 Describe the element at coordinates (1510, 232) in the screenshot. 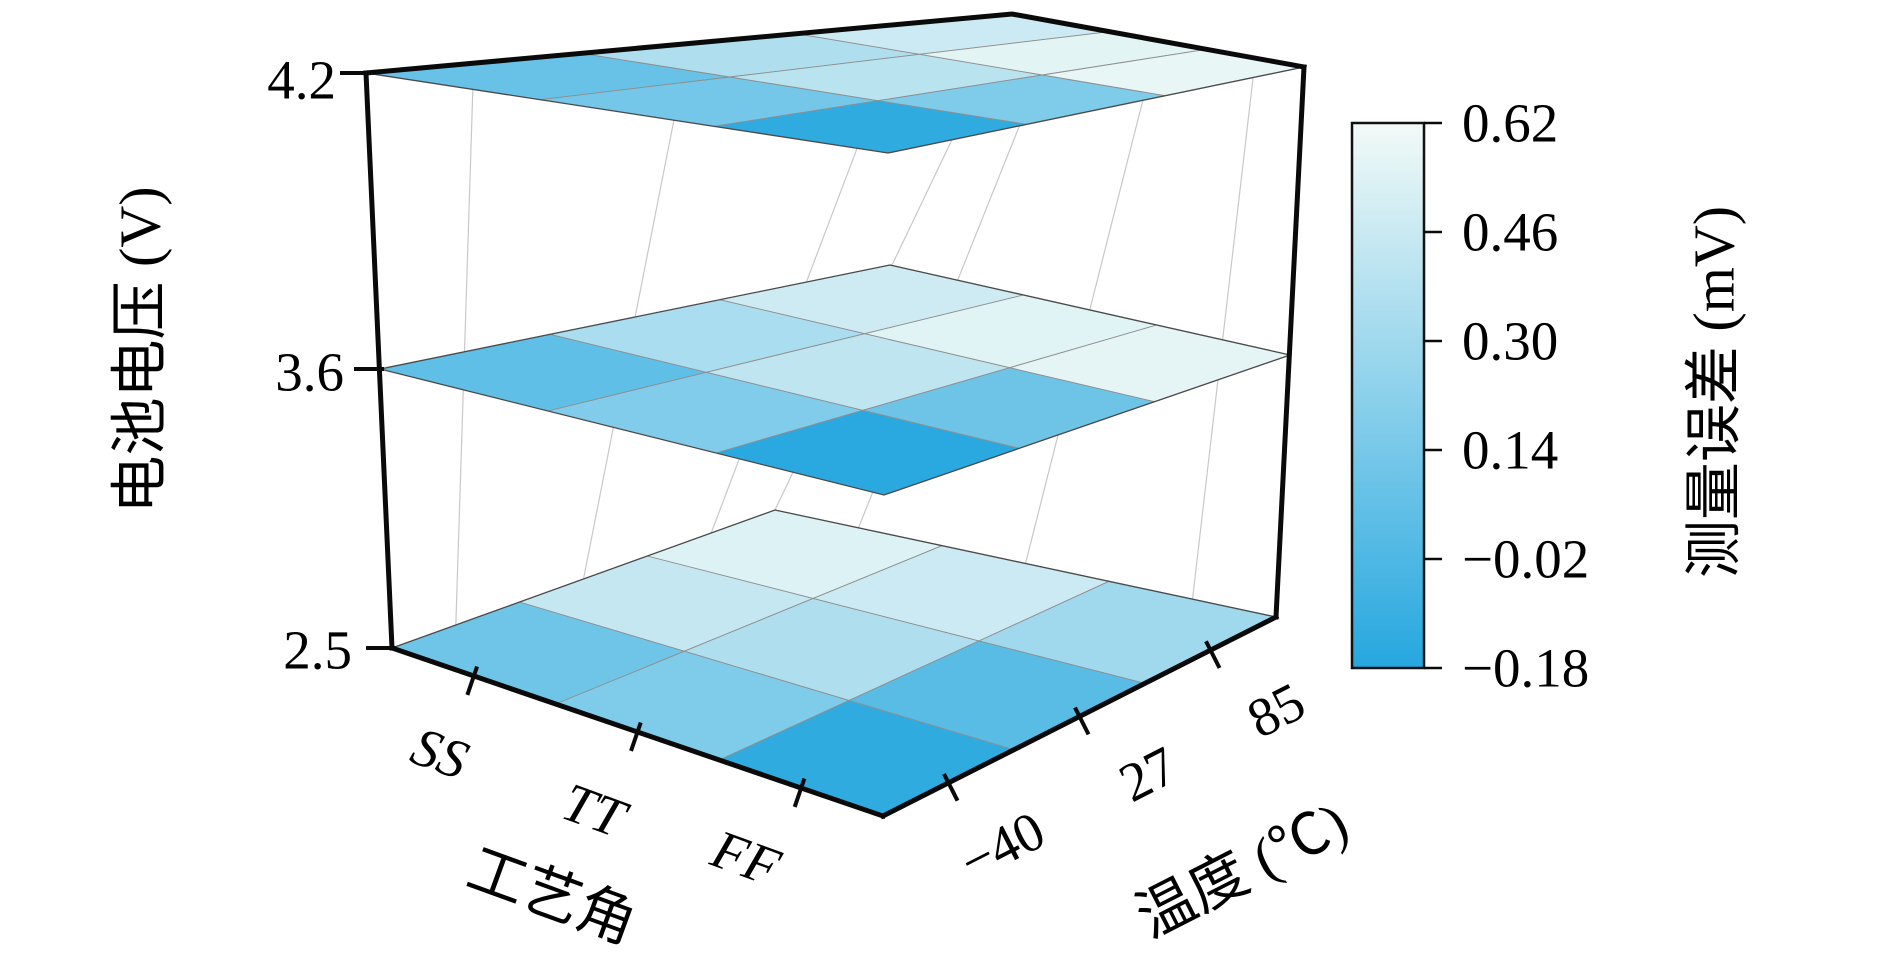

I see `colorbar-tick-0.46: 0.46` at that location.